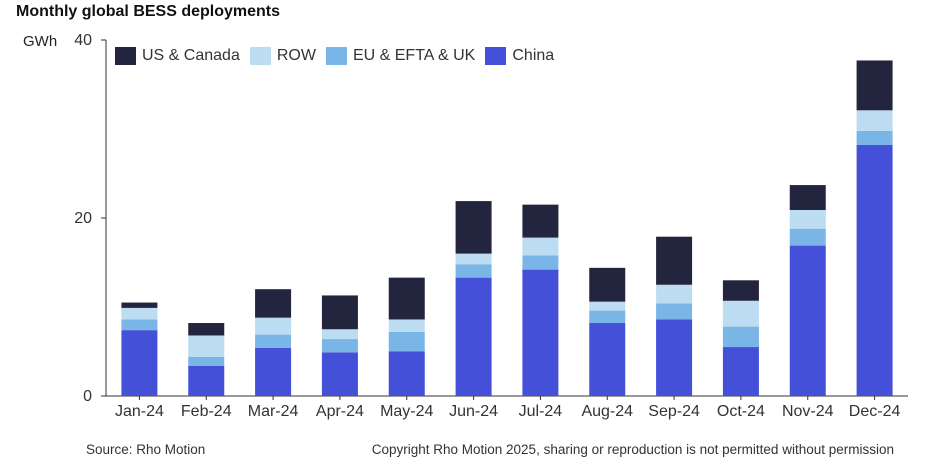 The height and width of the screenshot is (465, 940). What do you see at coordinates (674, 411) in the screenshot?
I see `x-tick-label: Sep-24` at bounding box center [674, 411].